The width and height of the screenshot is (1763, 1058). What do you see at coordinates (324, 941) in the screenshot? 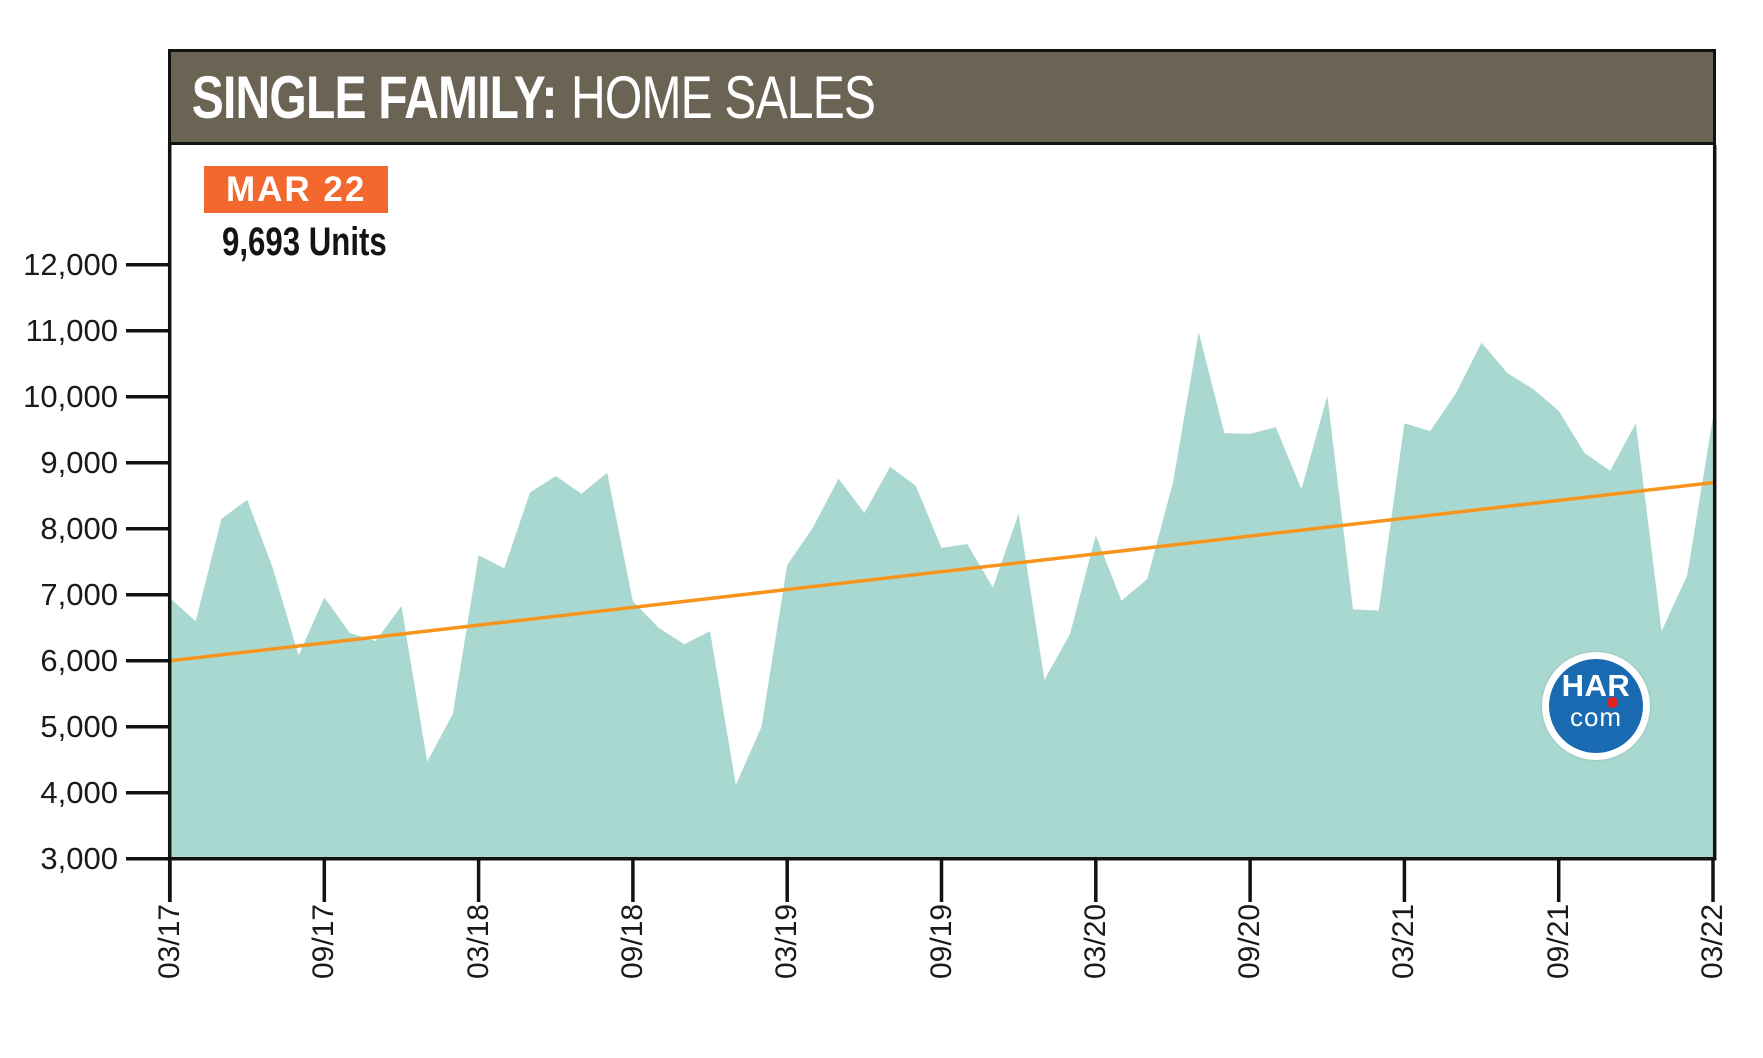
I see `x-axis-label: 09/17` at bounding box center [324, 941].